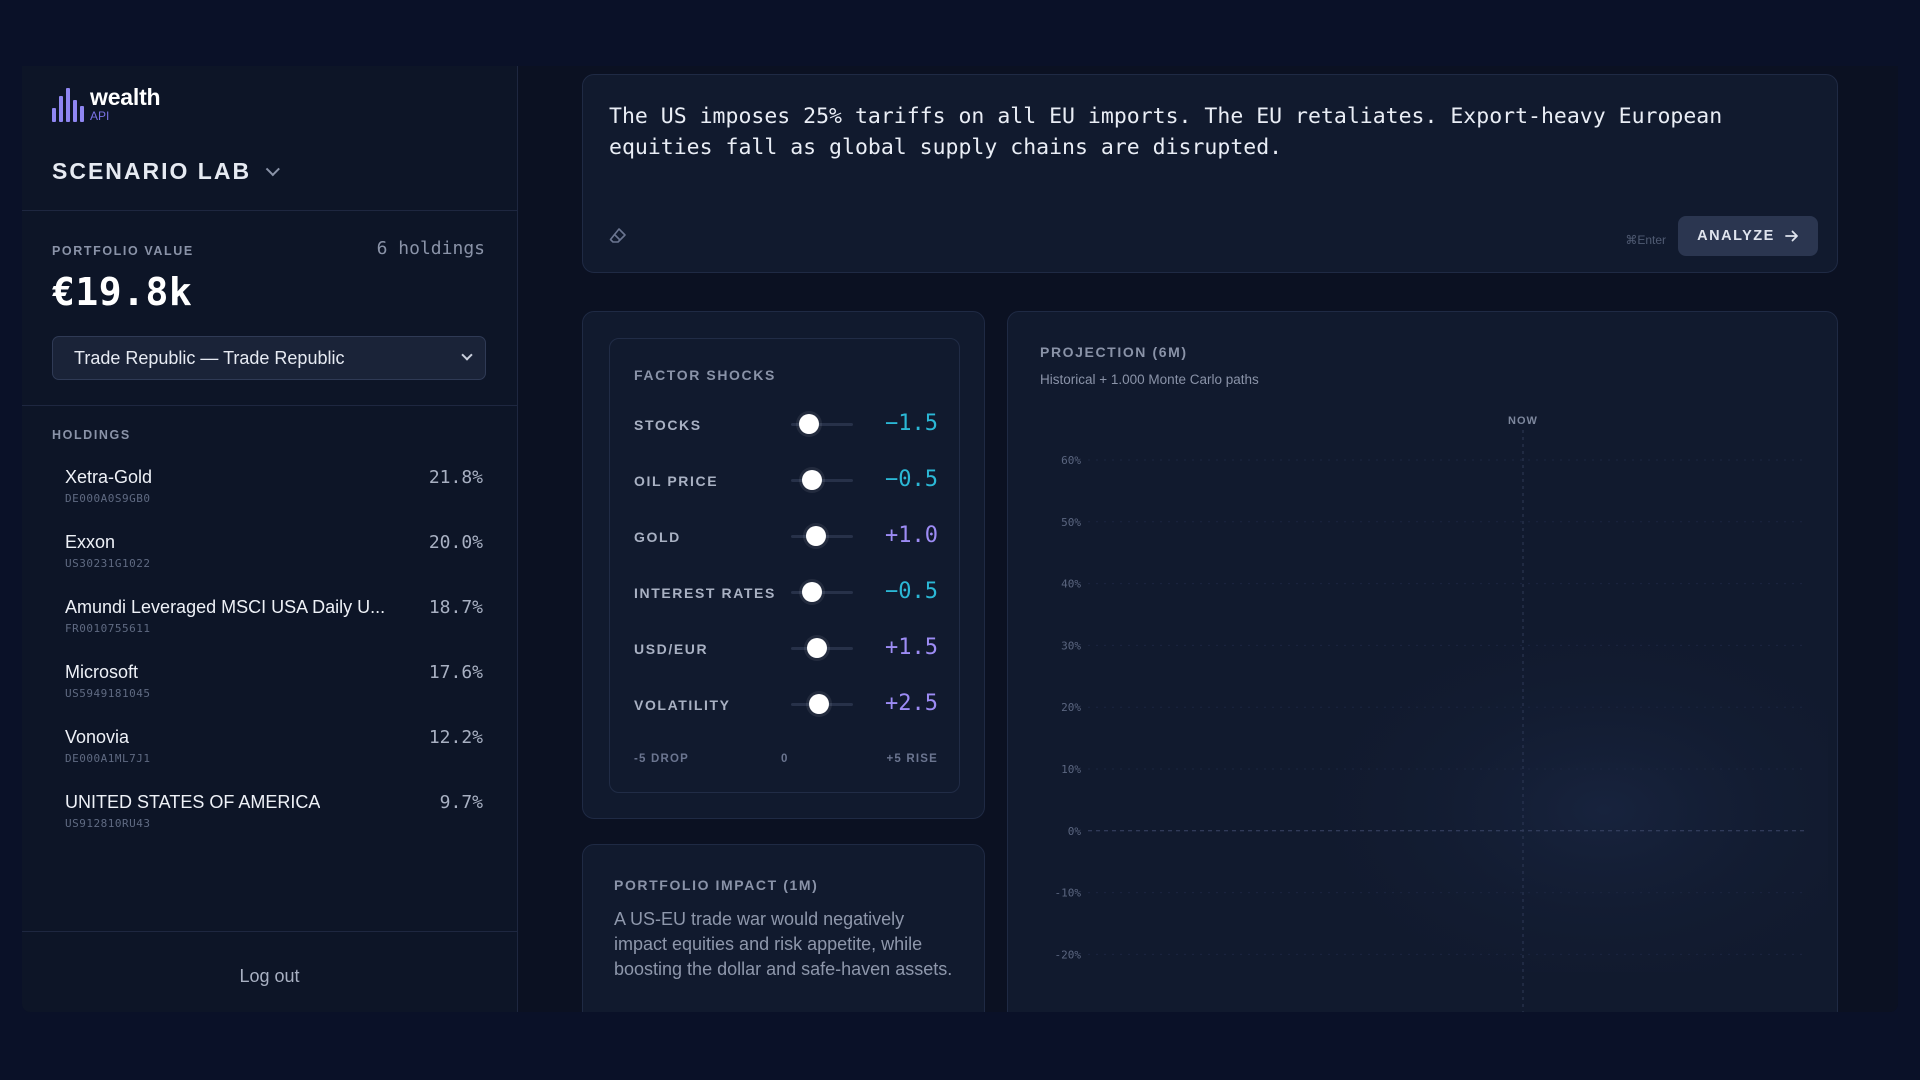 The width and height of the screenshot is (1920, 1080). I want to click on factor-shock-row: INTEREST RATES −0.5, so click(786, 592).